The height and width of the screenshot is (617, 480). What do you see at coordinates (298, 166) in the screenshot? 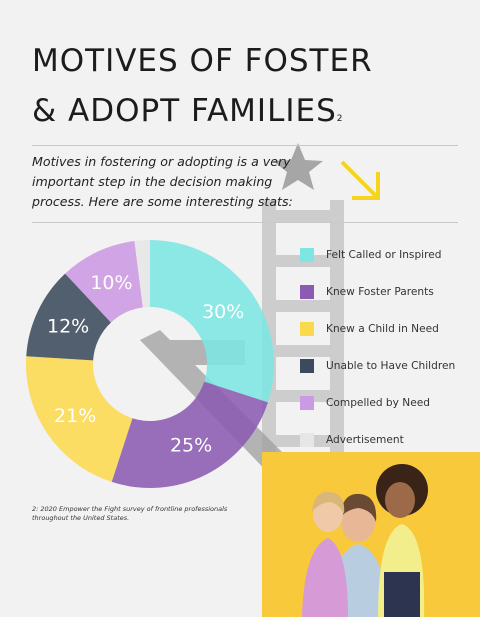
I see `star-icon` at bounding box center [298, 166].